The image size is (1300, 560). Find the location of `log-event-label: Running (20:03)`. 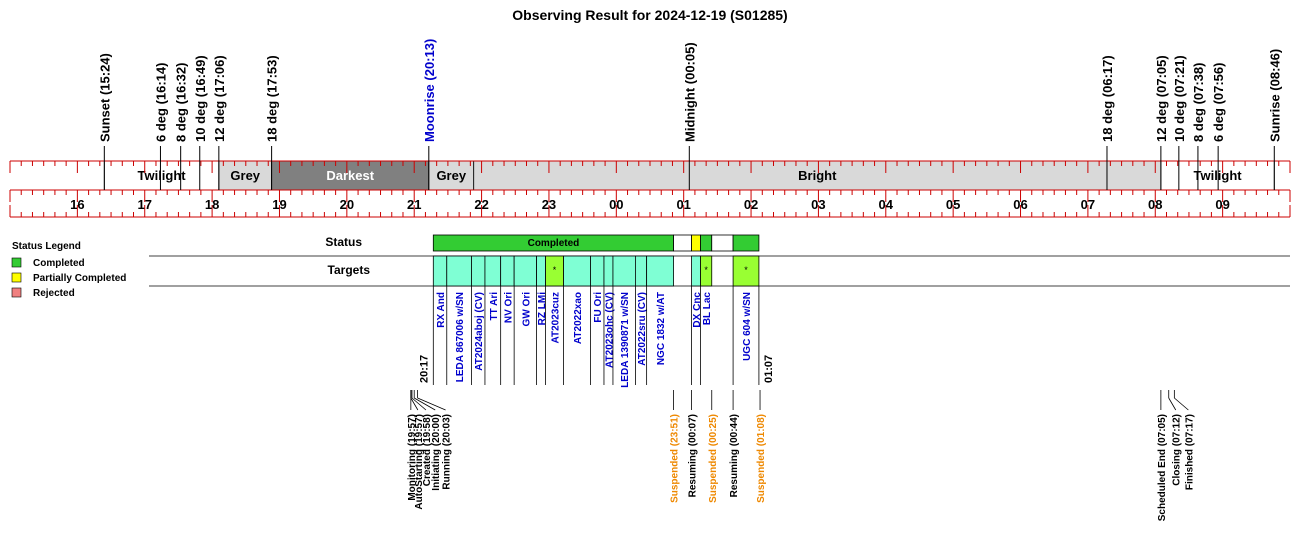

log-event-label: Running (20:03) is located at coordinates (447, 452).